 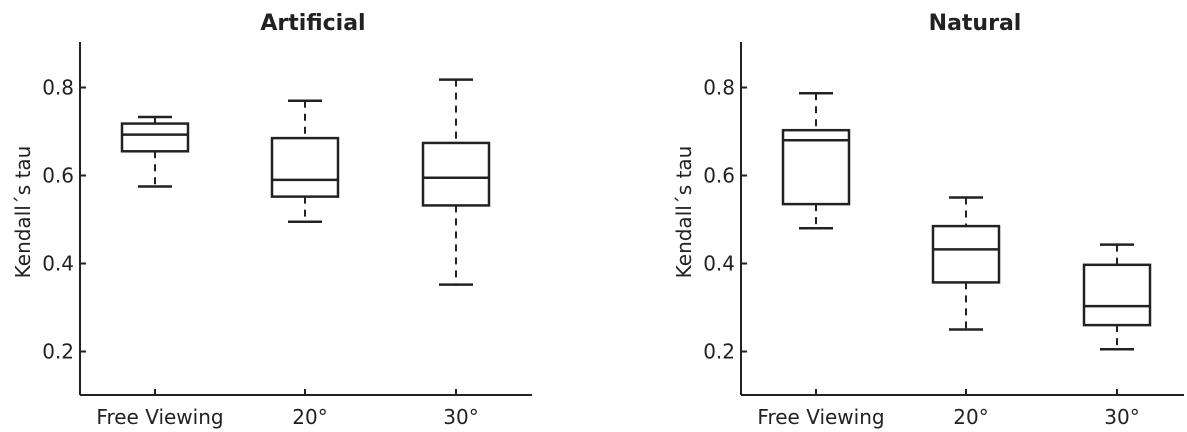 What do you see at coordinates (975, 23) in the screenshot?
I see `chart-title: Natural` at bounding box center [975, 23].